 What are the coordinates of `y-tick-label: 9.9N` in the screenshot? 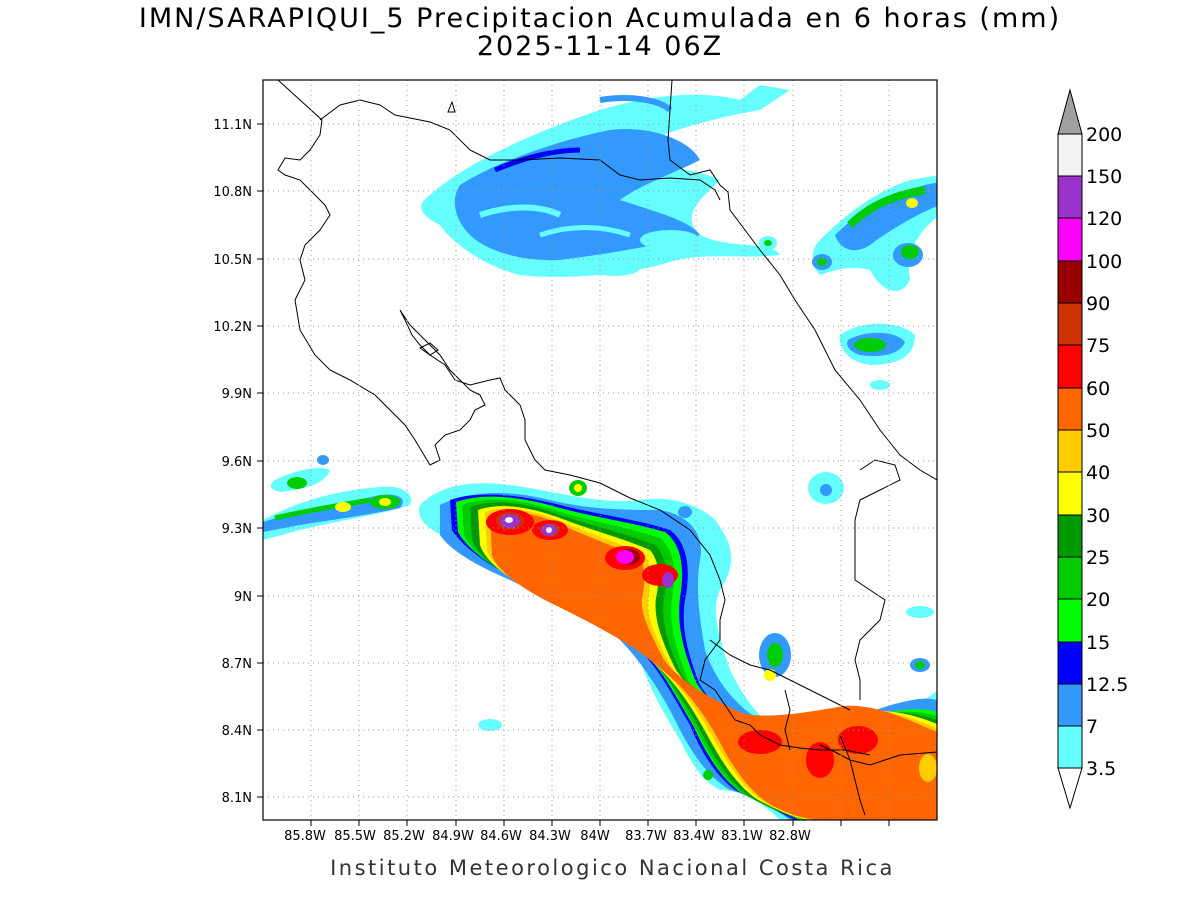 It's located at (237, 394).